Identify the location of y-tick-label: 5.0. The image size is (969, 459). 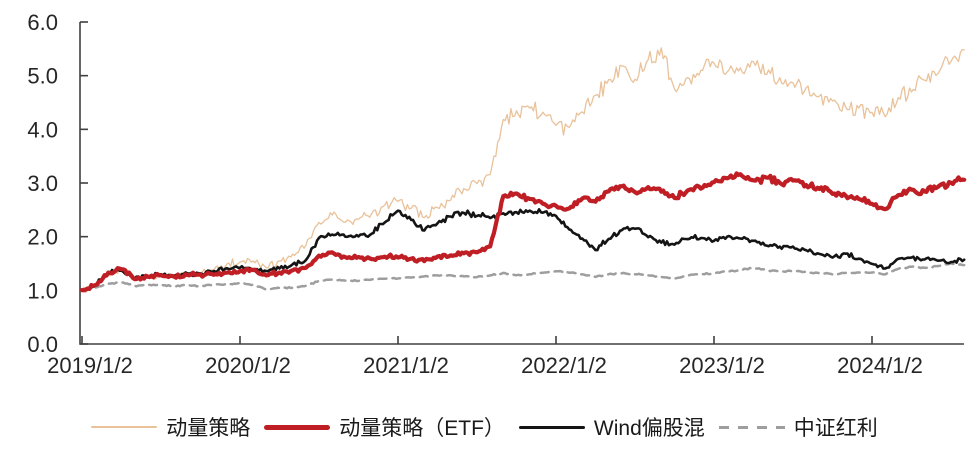
(42, 76).